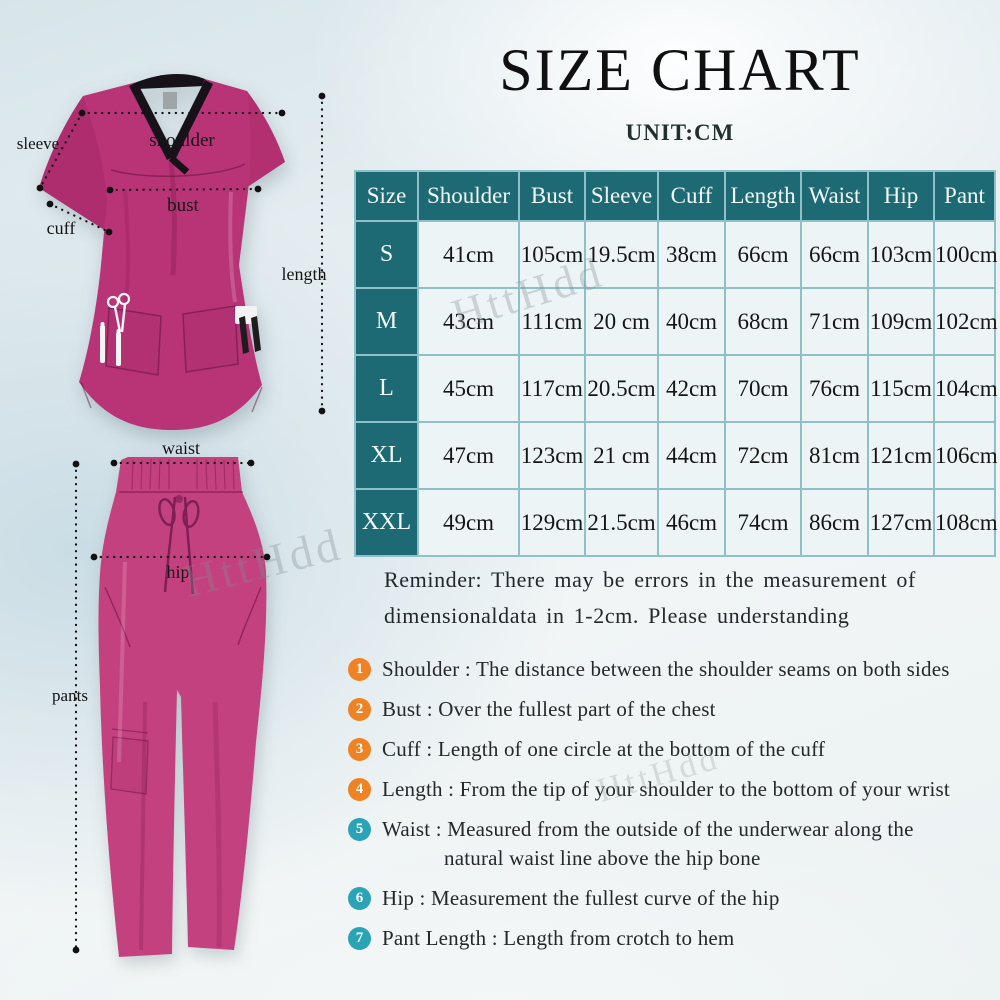  I want to click on cuff-line, so click(79, 218).